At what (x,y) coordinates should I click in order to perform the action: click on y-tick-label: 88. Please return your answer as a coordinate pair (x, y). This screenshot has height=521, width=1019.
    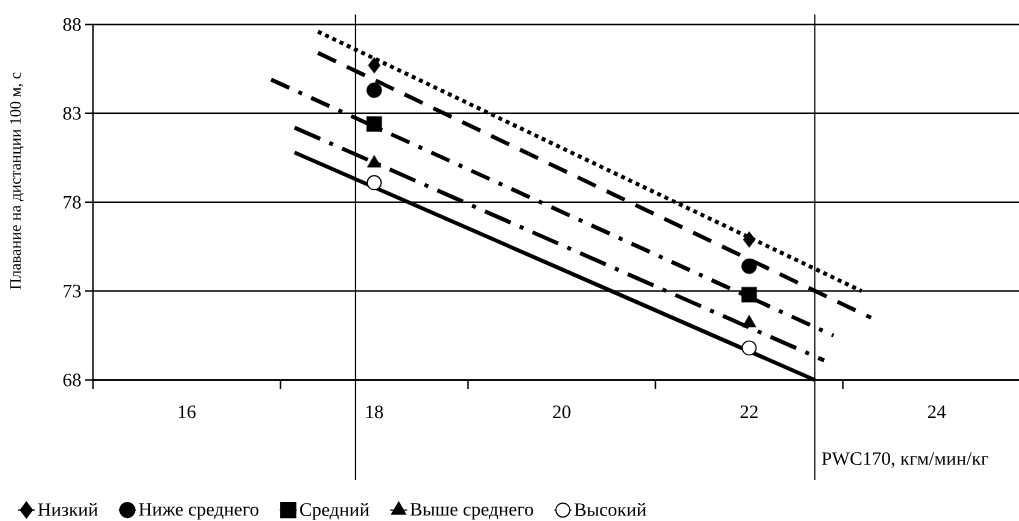
    Looking at the image, I should click on (72, 24).